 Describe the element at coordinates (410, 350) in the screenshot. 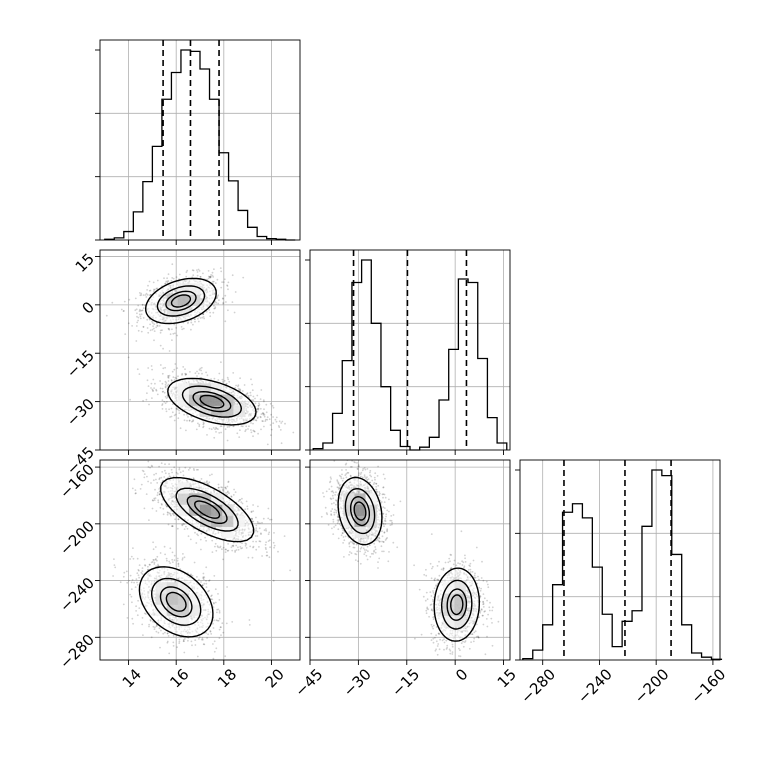

I see `hist-1-background` at that location.